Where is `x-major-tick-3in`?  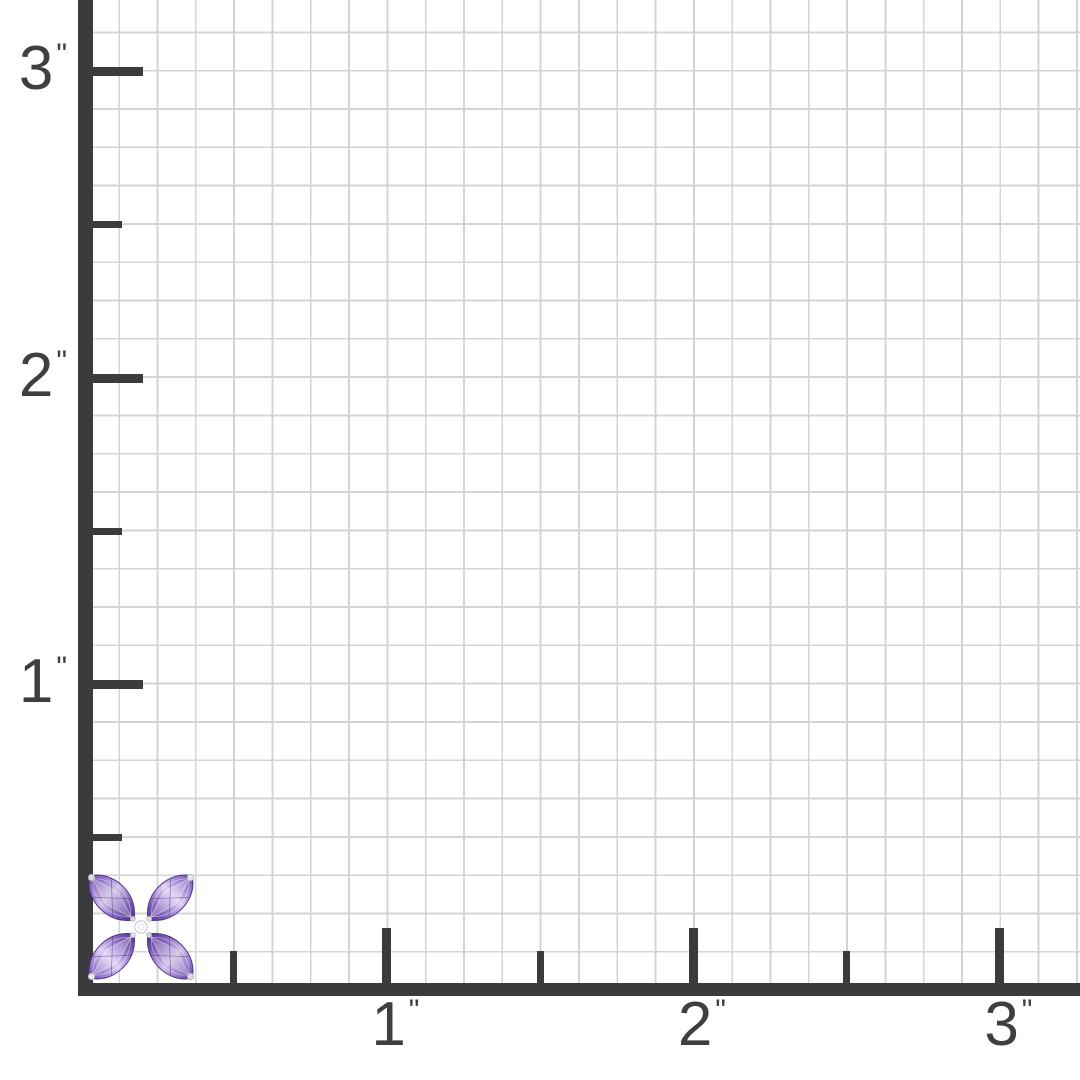 x-major-tick-3in is located at coordinates (1000, 956).